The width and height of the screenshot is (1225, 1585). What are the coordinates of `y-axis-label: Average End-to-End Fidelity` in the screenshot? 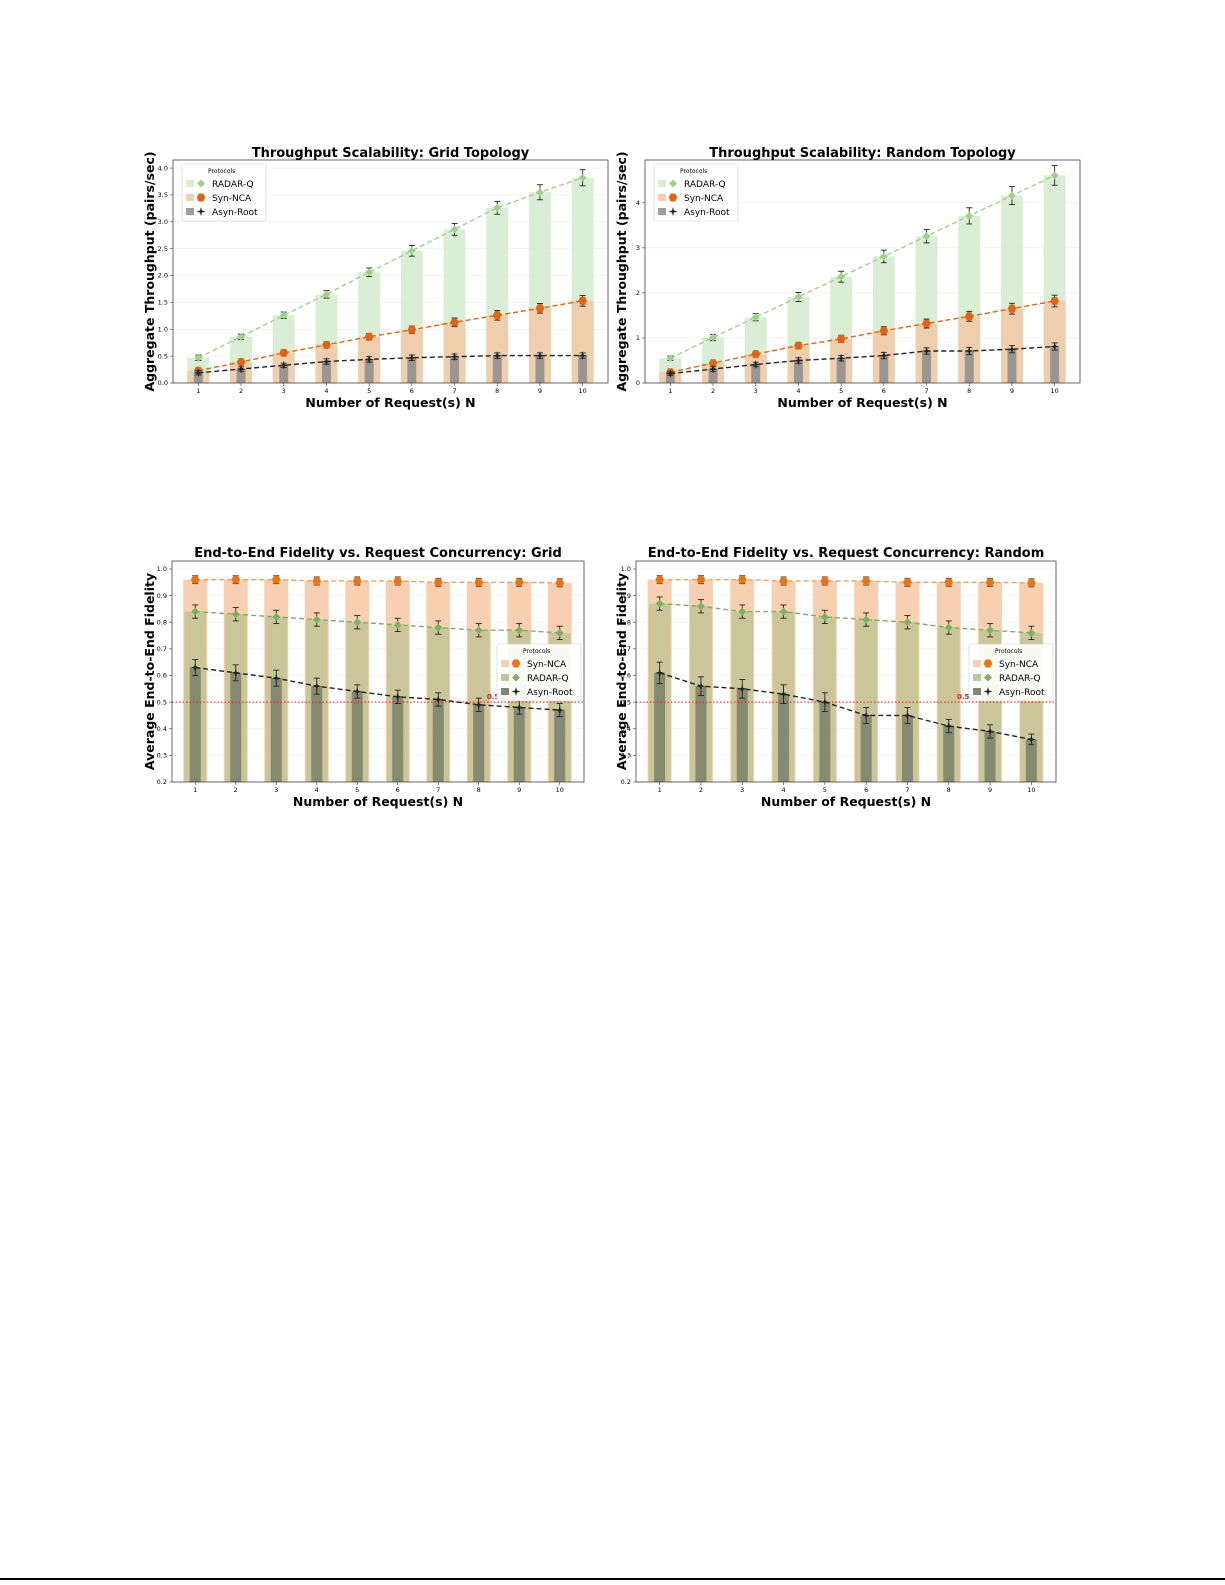 It's located at (621, 671).